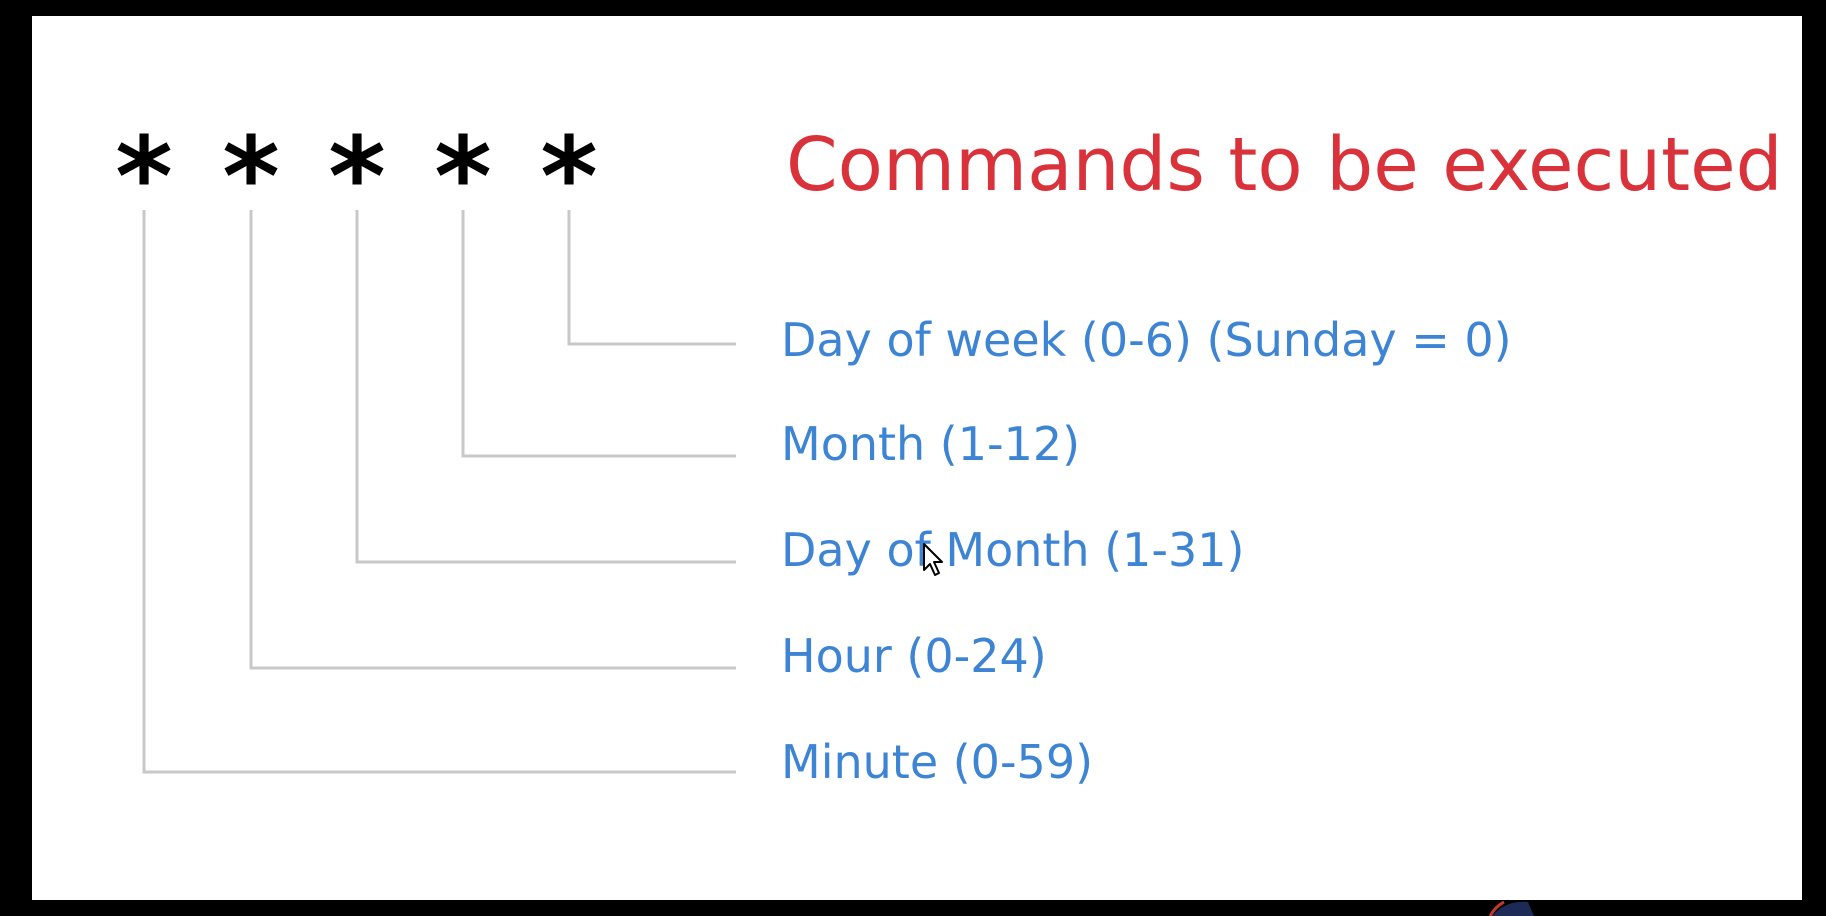  Describe the element at coordinates (651, 278) in the screenshot. I see `connector-day-of-week` at that location.